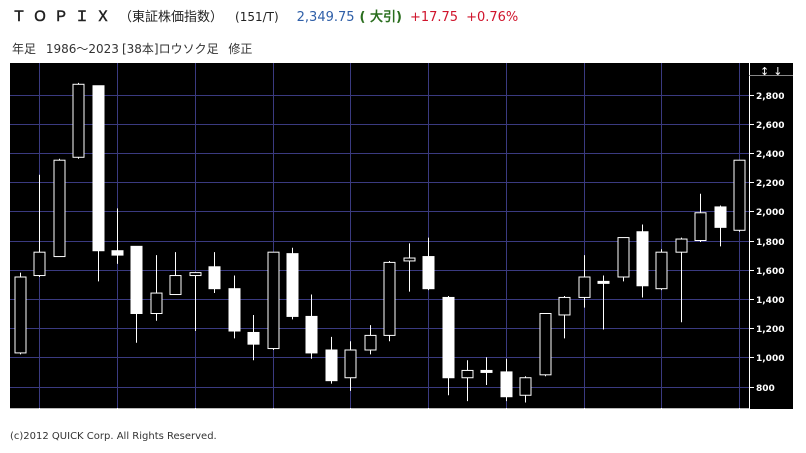 The height and width of the screenshot is (453, 806). Describe the element at coordinates (770, 213) in the screenshot. I see `y-tick-label: 2,000` at that location.